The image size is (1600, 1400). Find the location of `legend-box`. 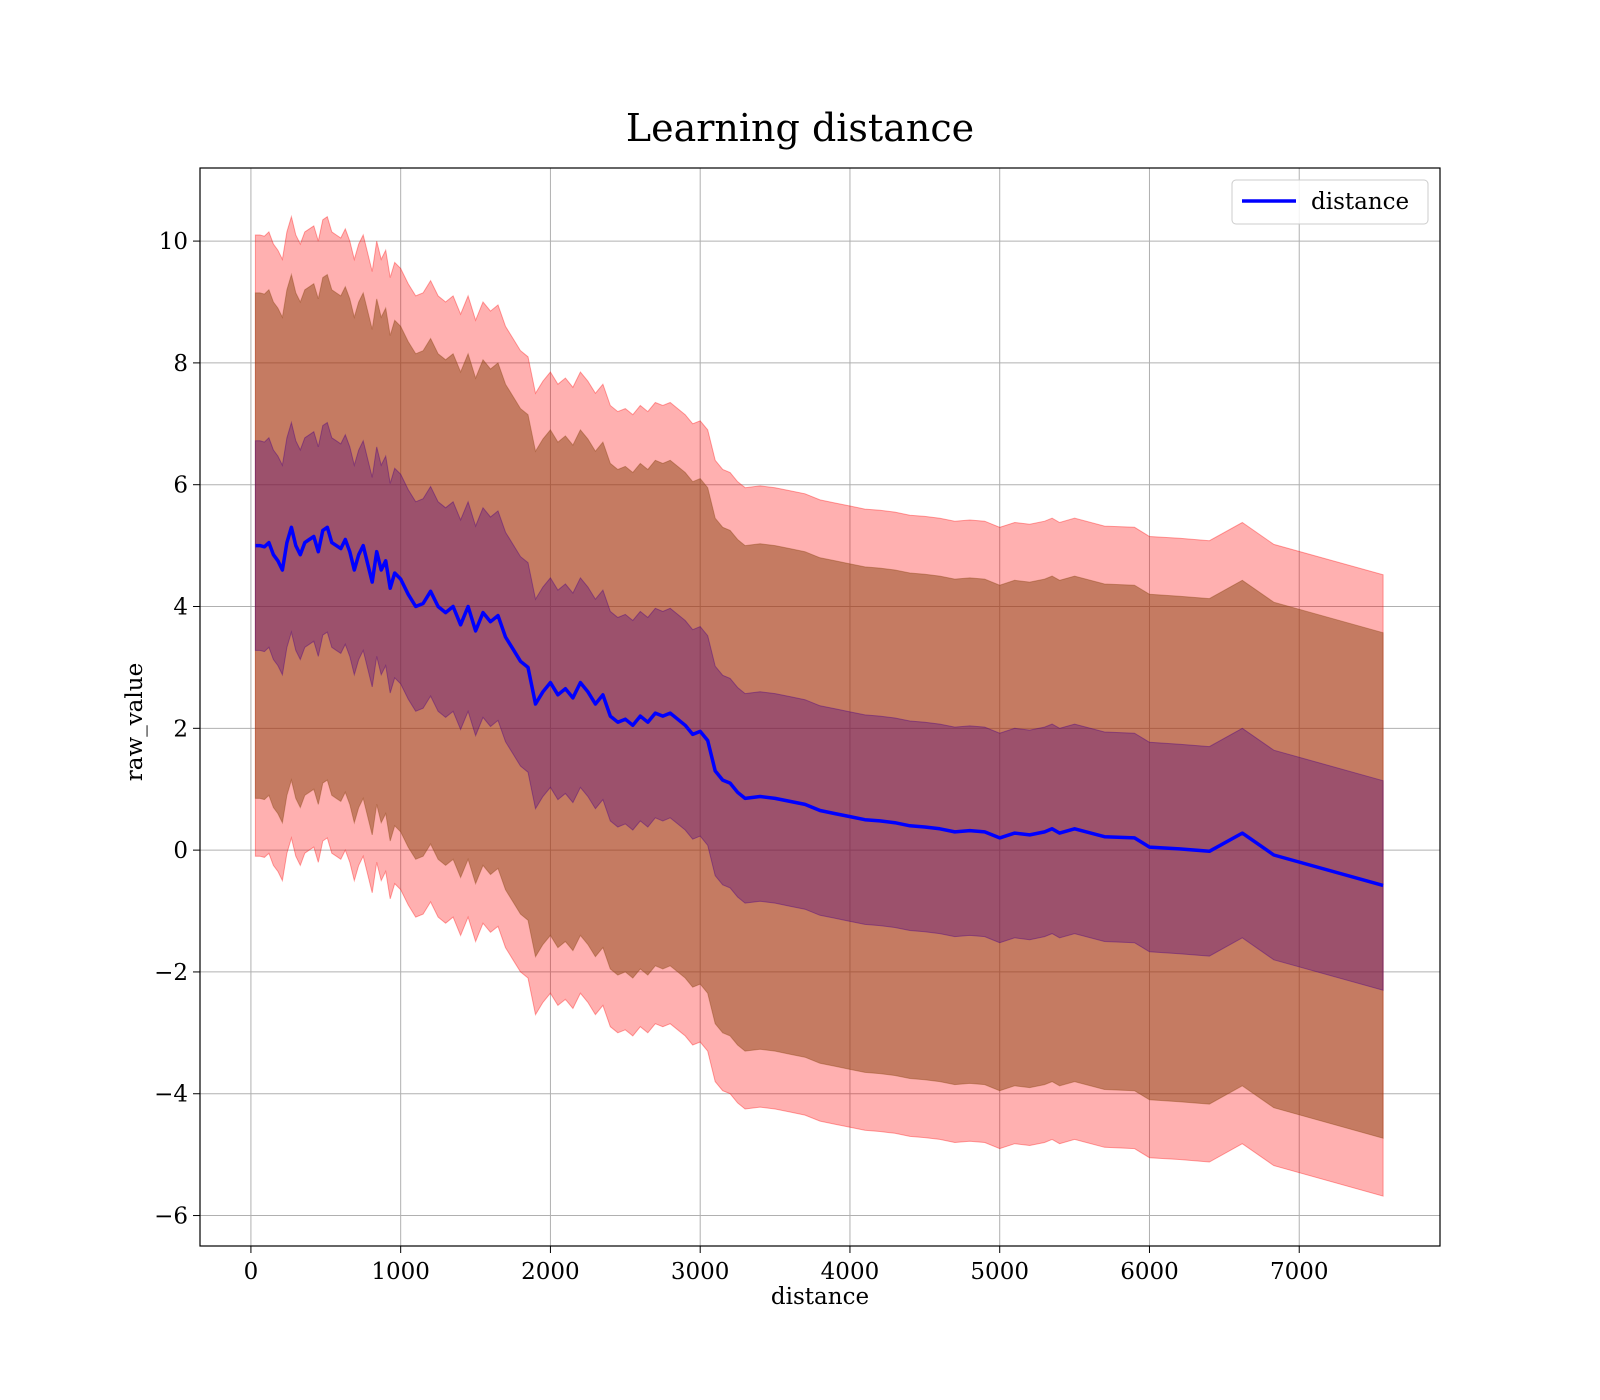

legend-box is located at coordinates (1330, 202).